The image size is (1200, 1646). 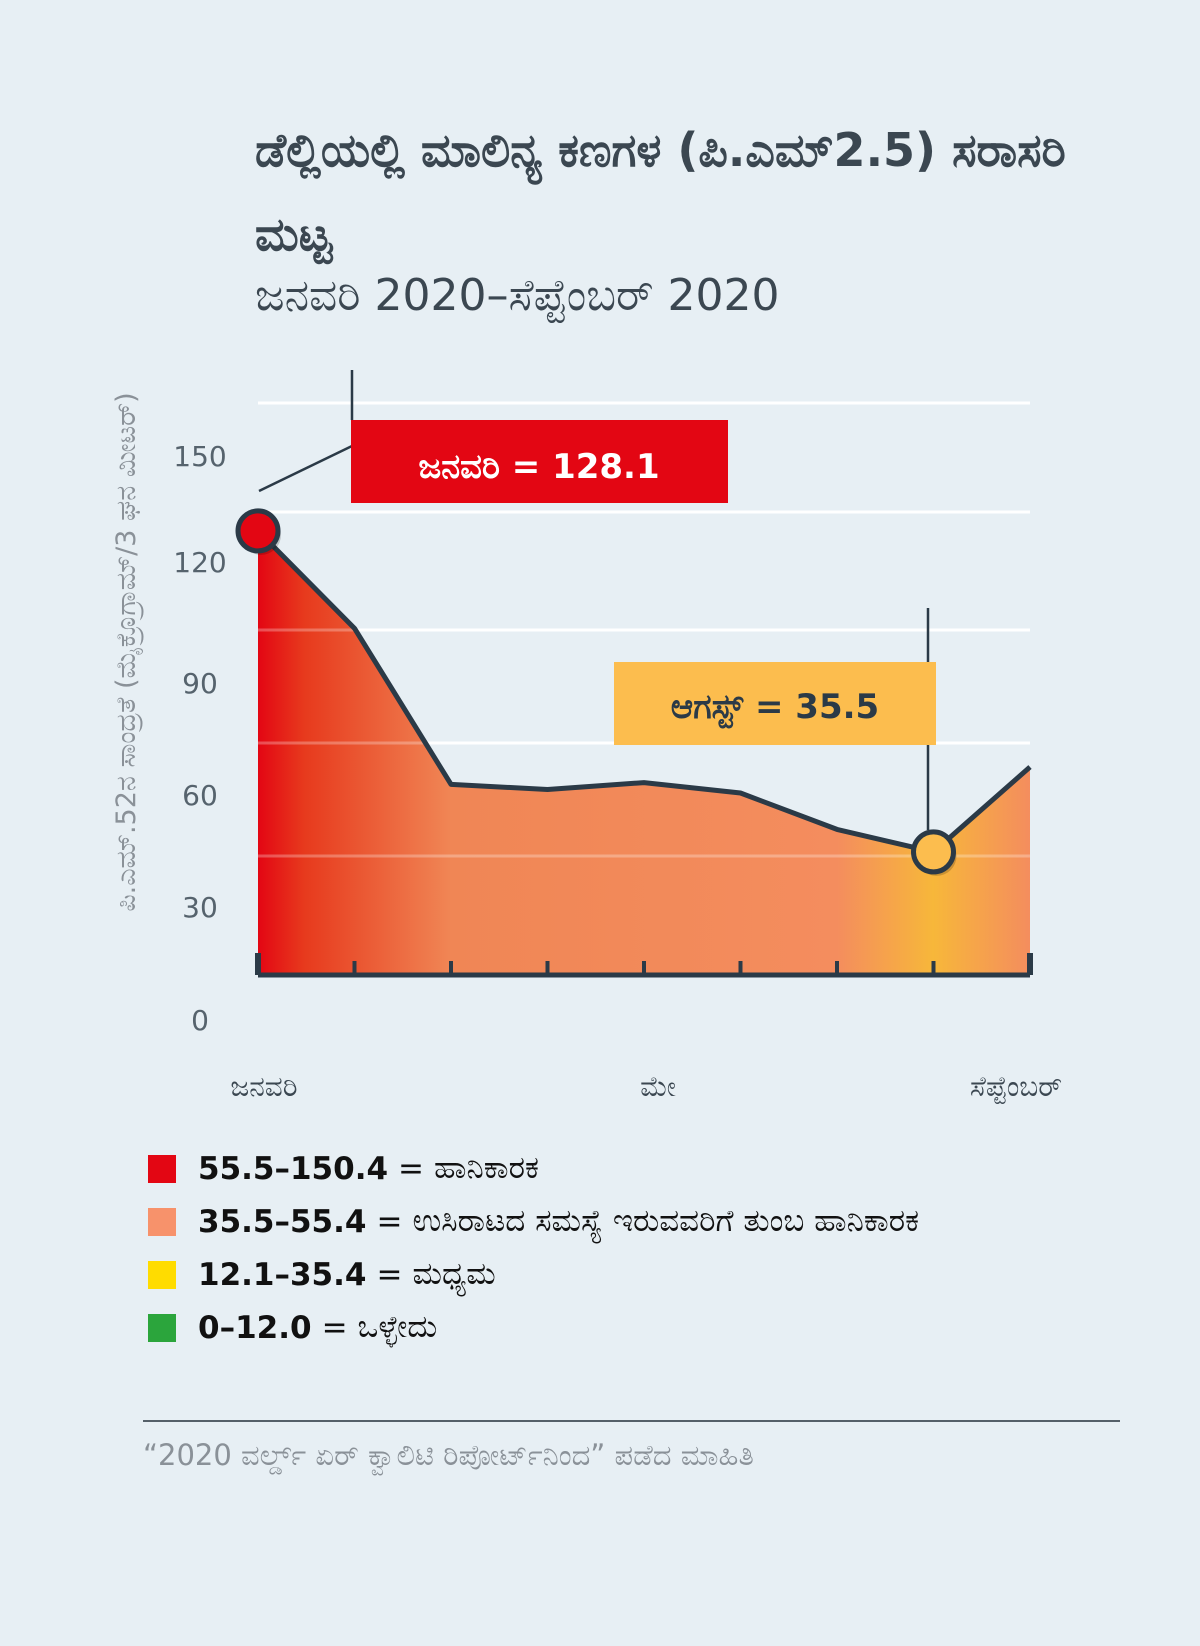 What do you see at coordinates (255, 1327) in the screenshot?
I see `legend-range: 0–12.0` at bounding box center [255, 1327].